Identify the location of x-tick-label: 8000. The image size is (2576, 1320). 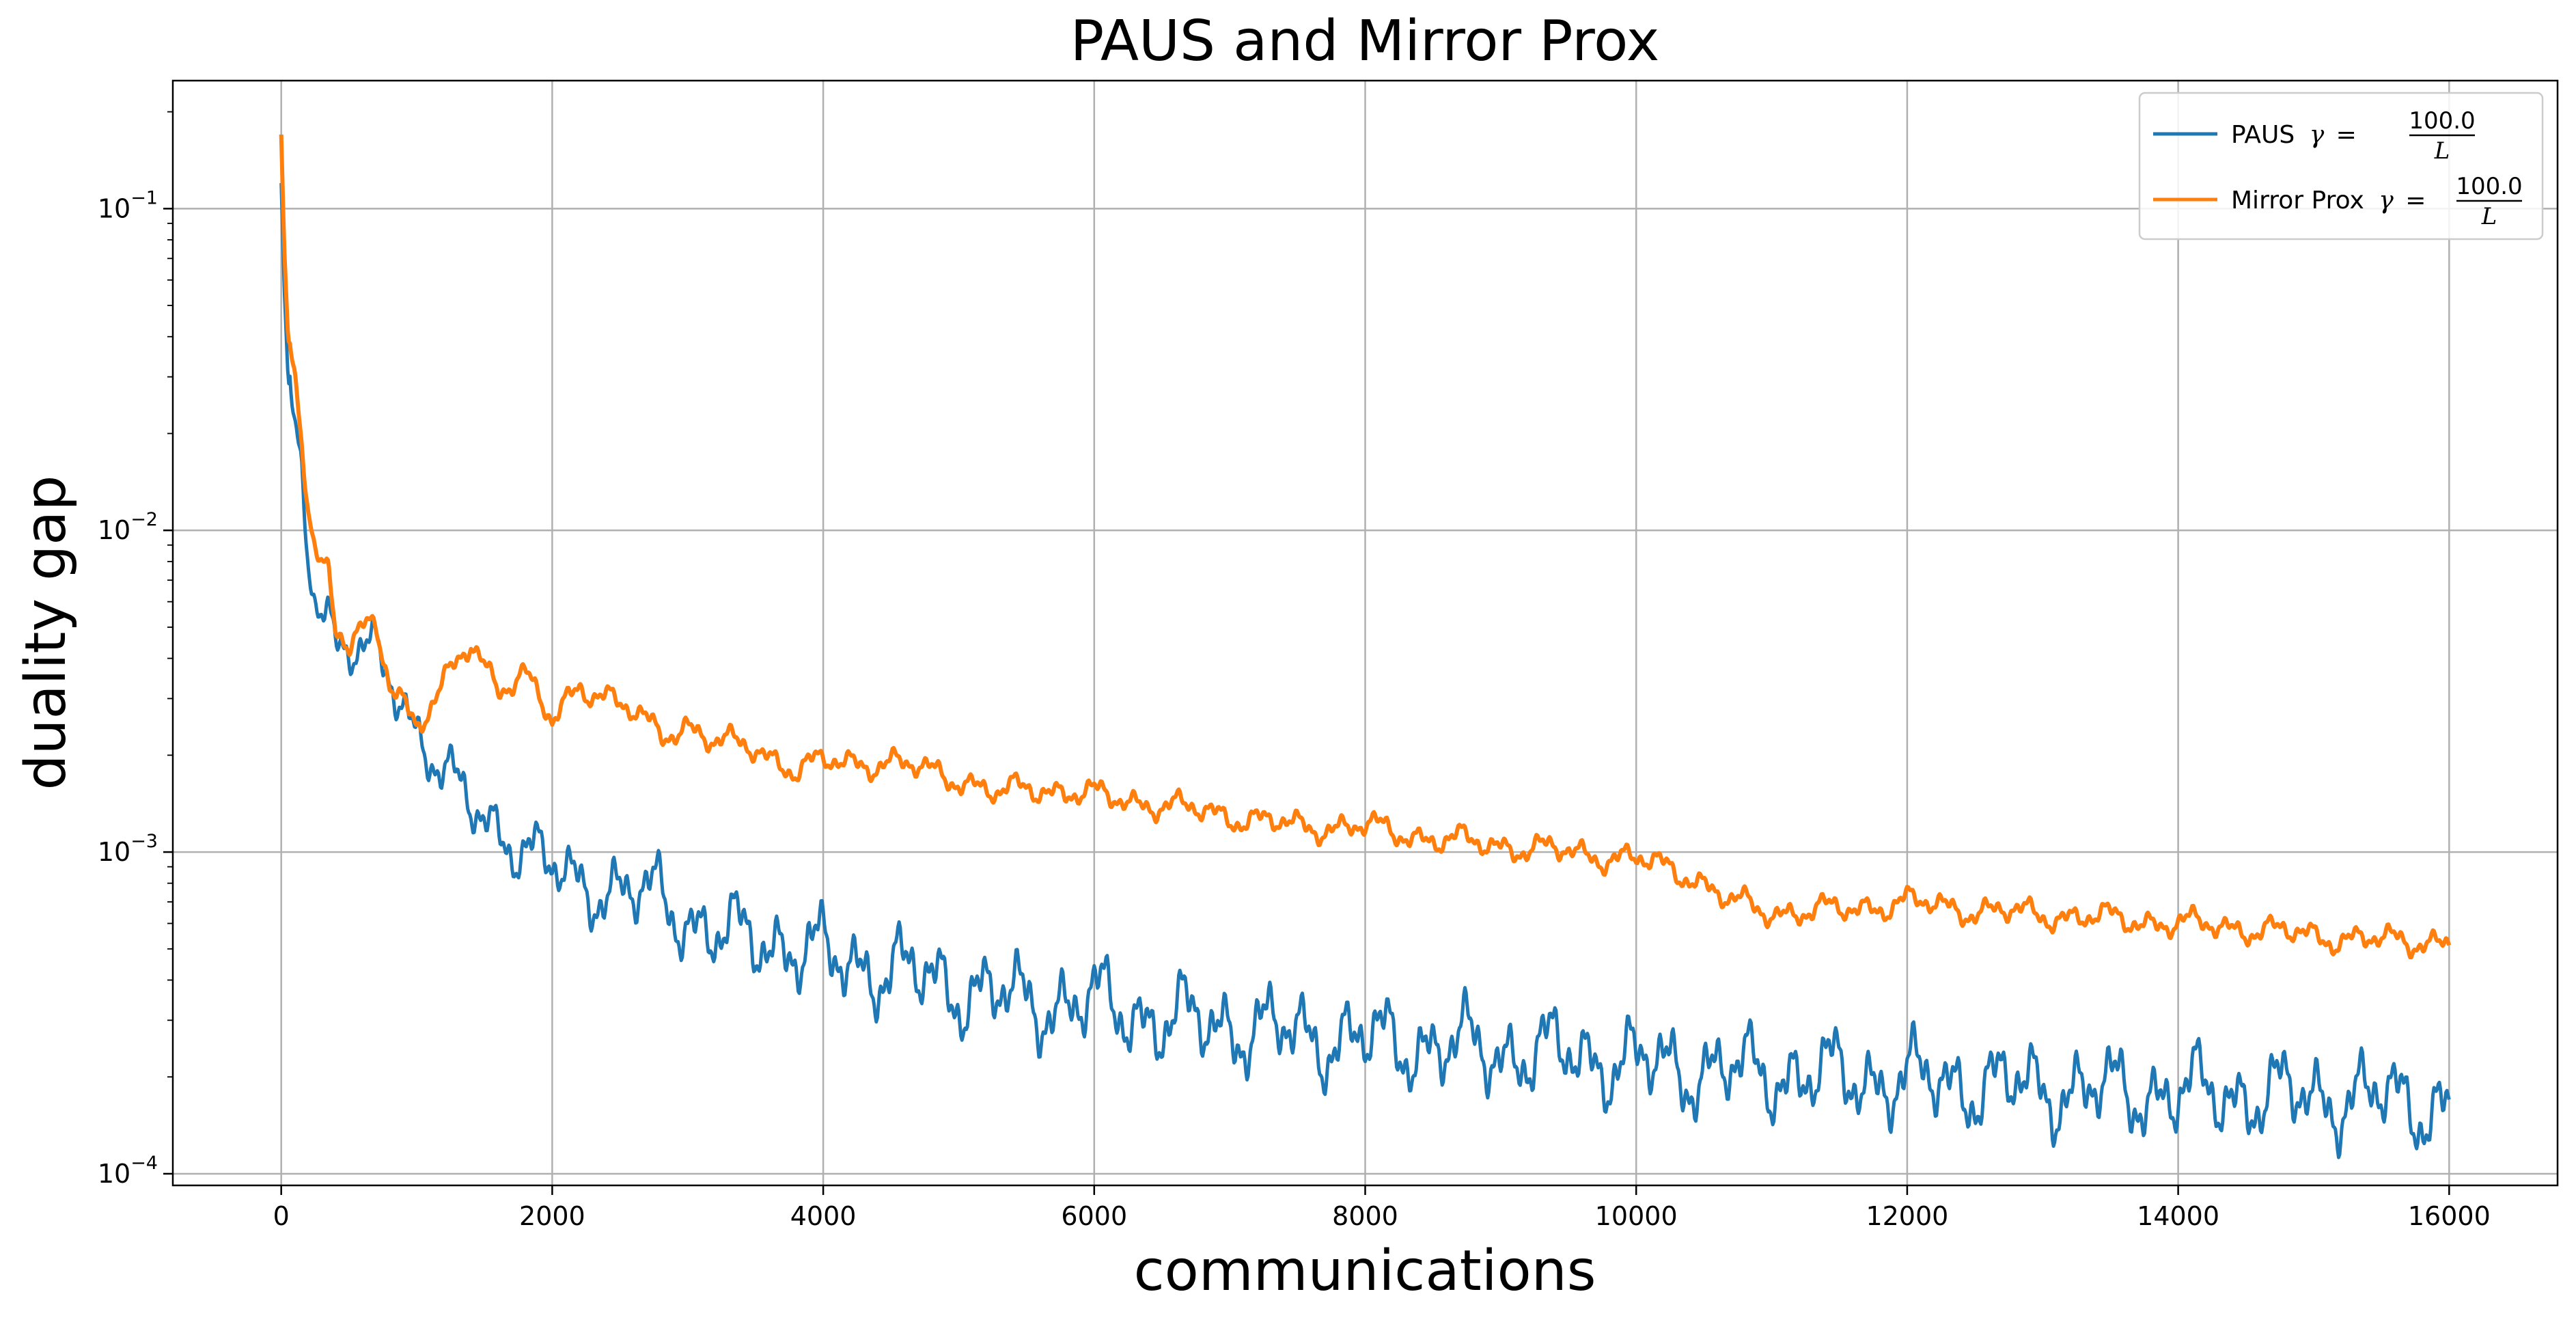
(1365, 1216).